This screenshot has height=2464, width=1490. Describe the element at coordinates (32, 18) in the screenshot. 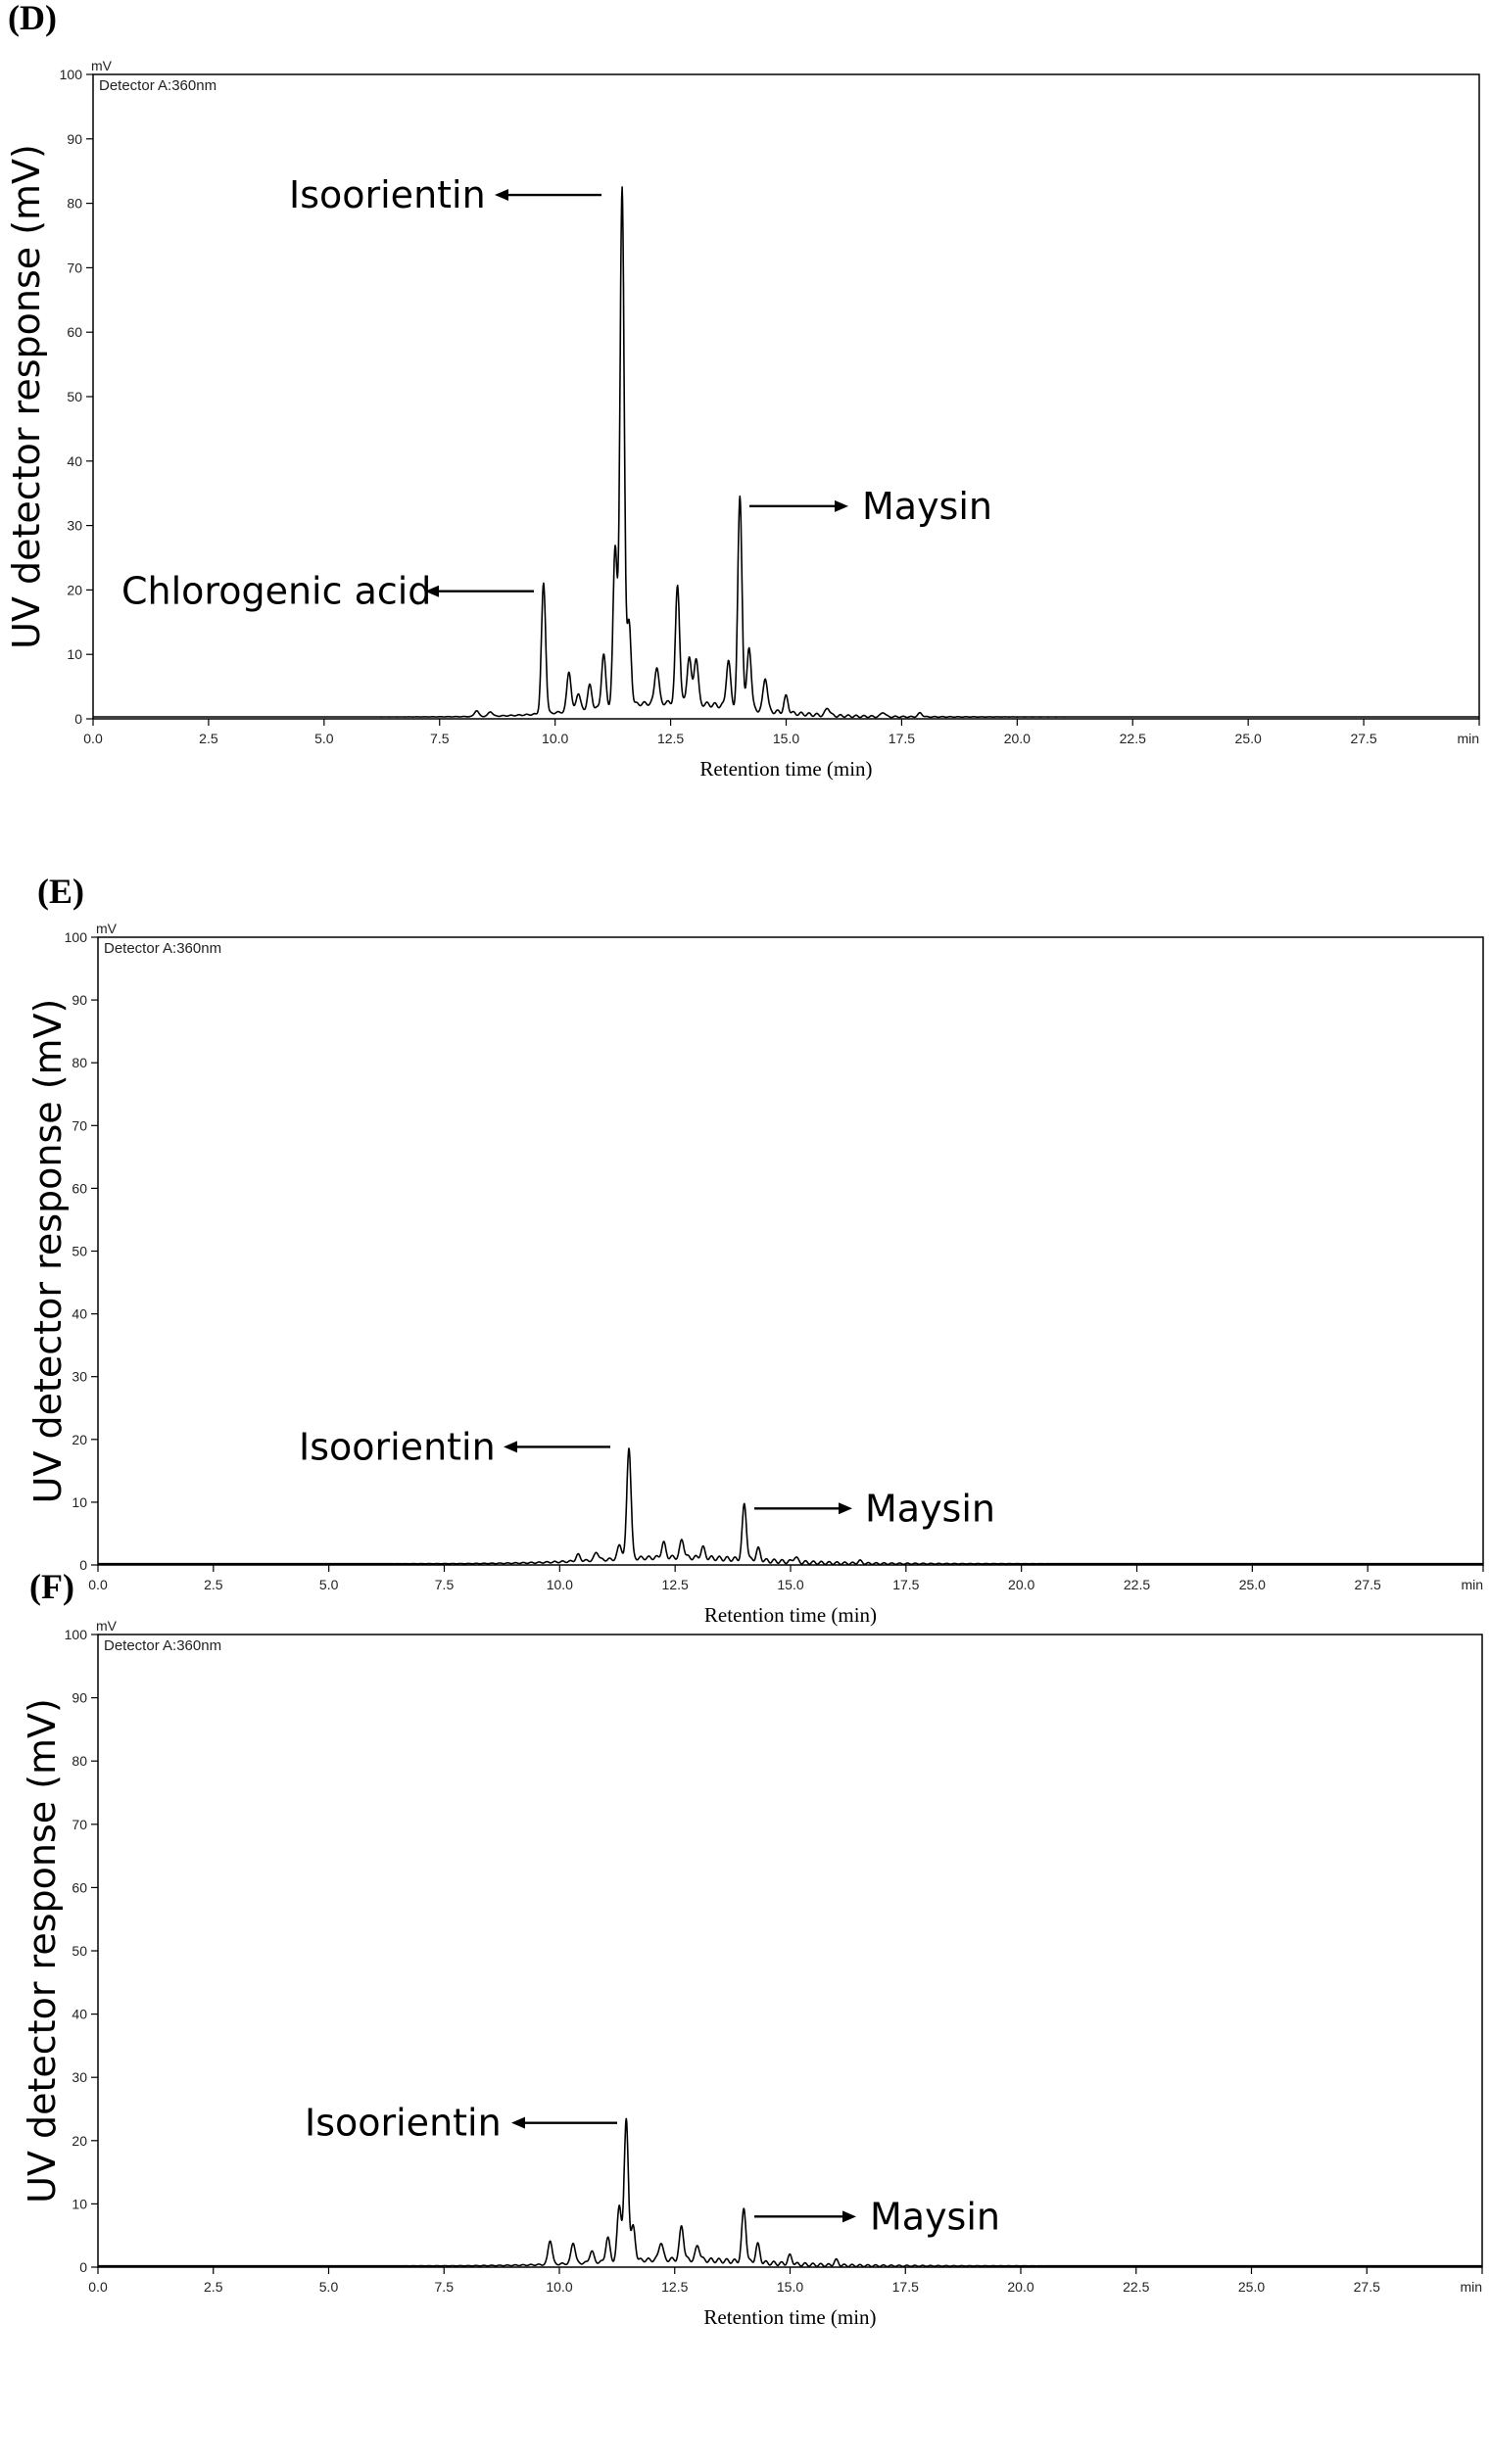

I see `panel-label: (D)` at that location.